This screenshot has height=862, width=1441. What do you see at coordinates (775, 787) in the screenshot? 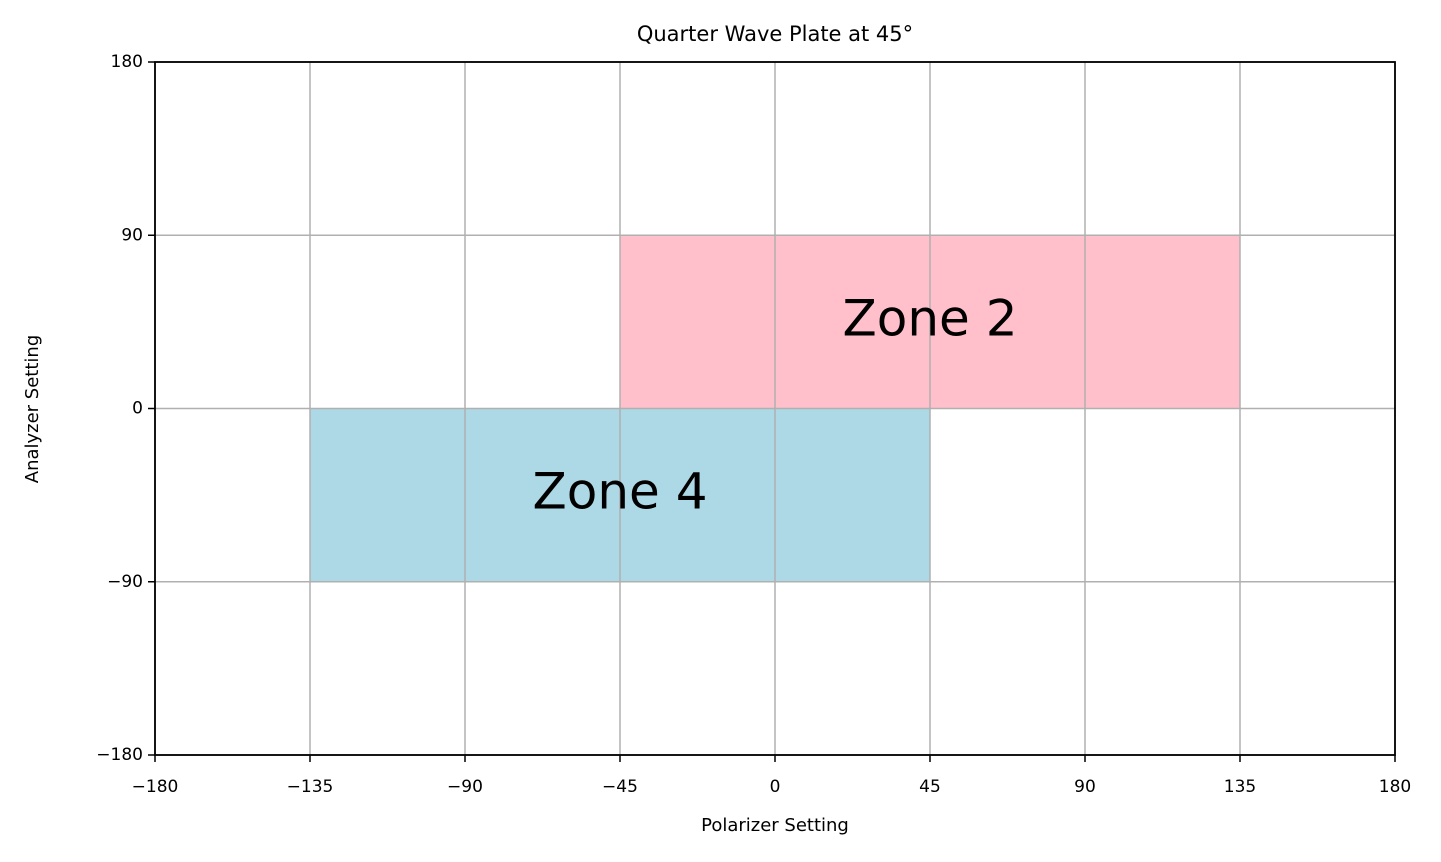
I see `x-tick-label: 0` at bounding box center [775, 787].